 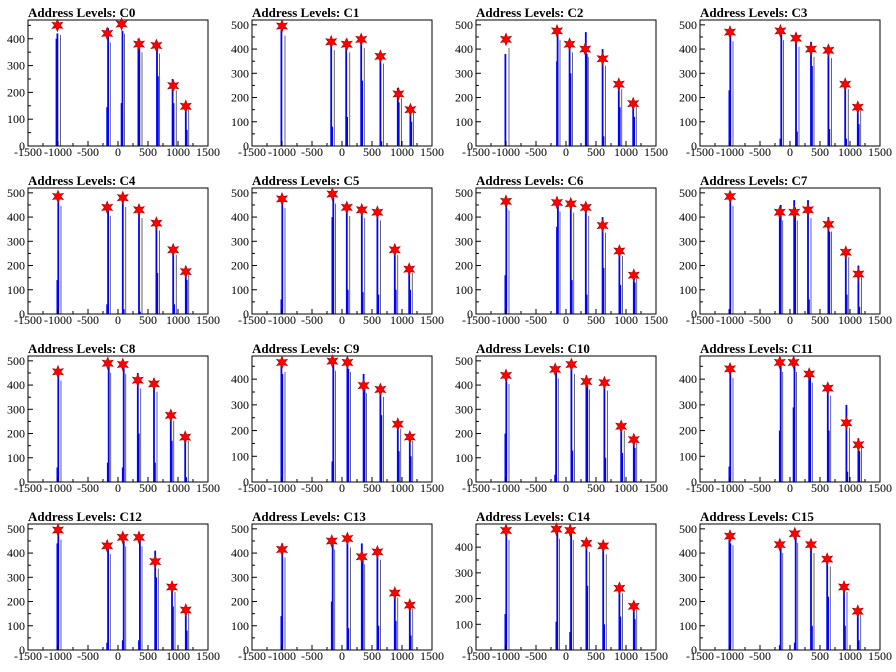 What do you see at coordinates (757, 516) in the screenshot?
I see `panel-title: Address Levels: C15` at bounding box center [757, 516].